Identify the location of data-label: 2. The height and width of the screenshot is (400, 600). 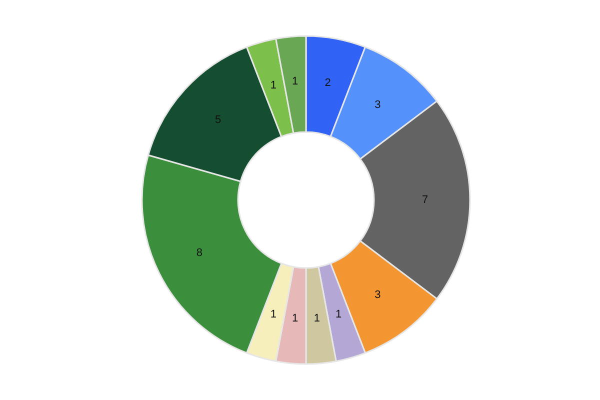
(327, 83).